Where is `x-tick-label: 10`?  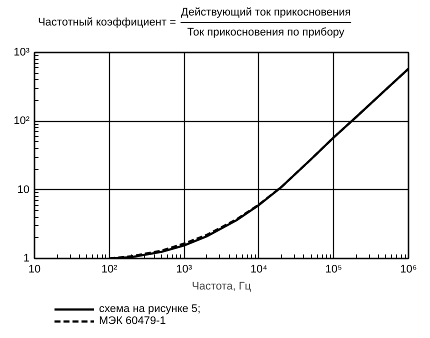 x-tick-label: 10 is located at coordinates (34, 270).